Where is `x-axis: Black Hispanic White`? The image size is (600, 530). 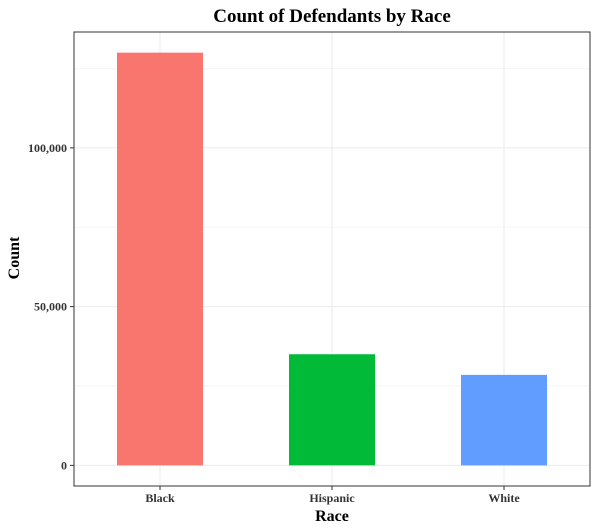 x-axis: Black Hispanic White is located at coordinates (332, 495).